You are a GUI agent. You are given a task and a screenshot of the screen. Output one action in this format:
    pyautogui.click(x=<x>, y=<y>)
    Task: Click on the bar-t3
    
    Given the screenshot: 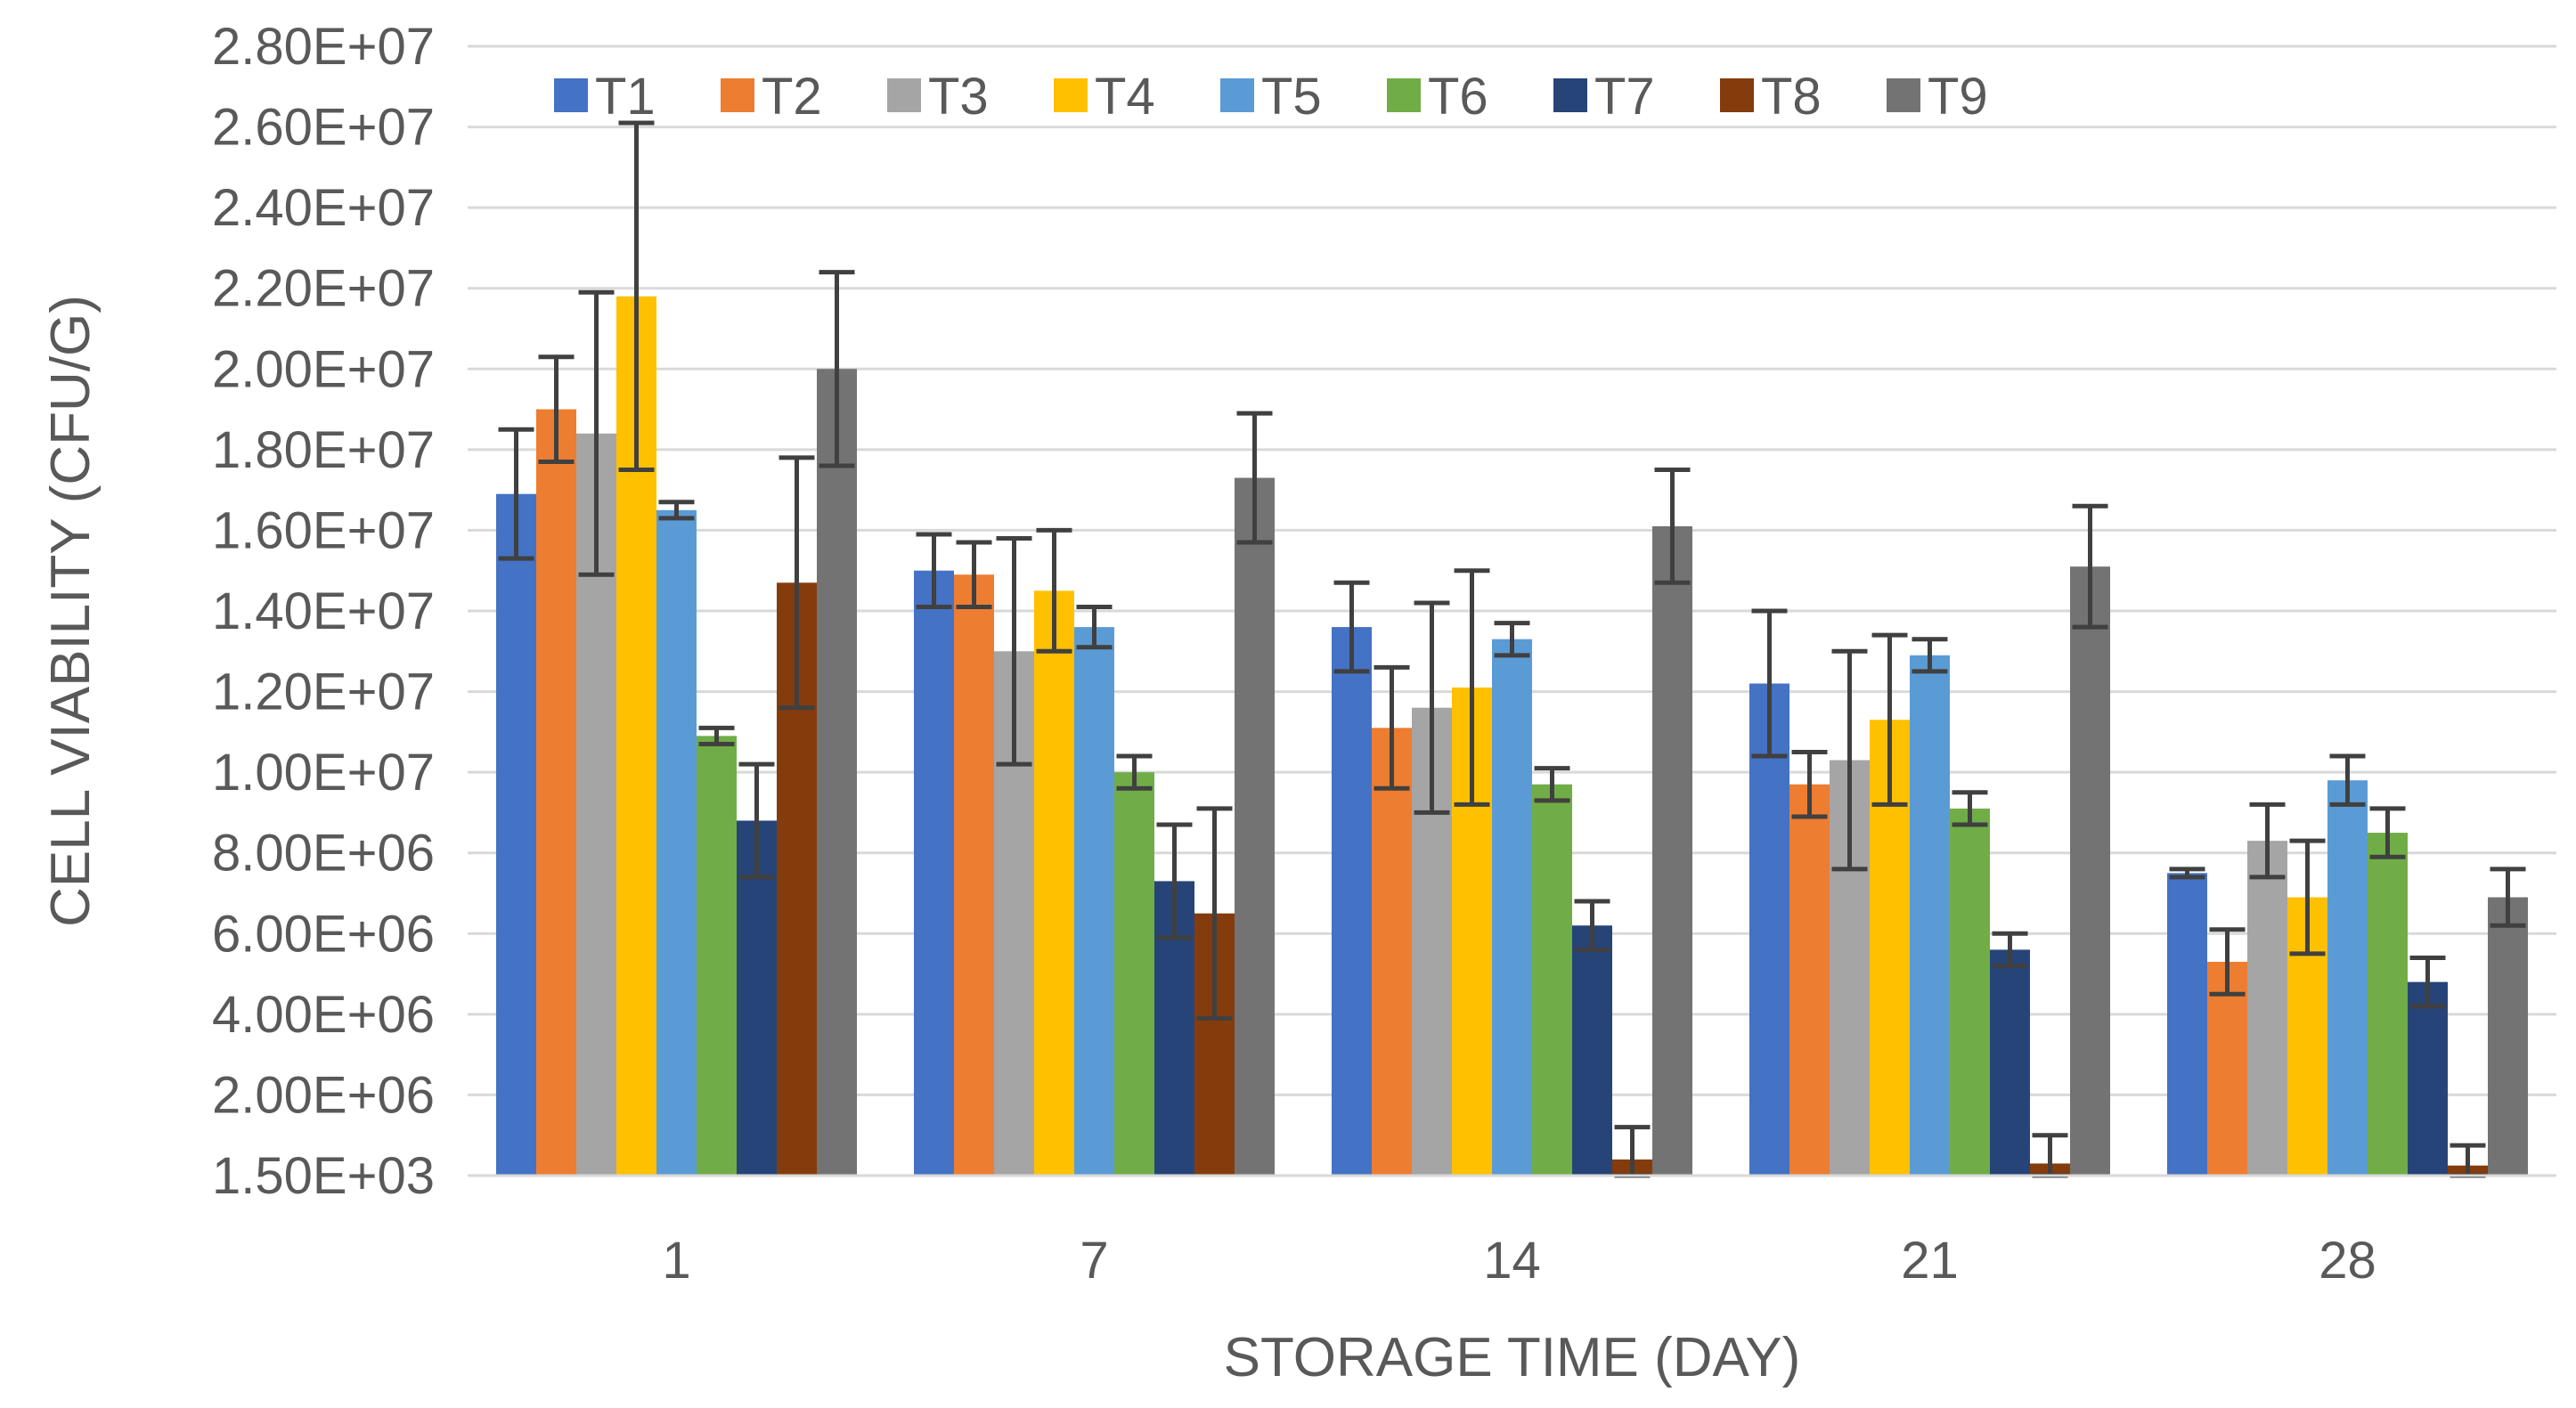 What is the action you would take?
    pyautogui.click(x=2267, y=1008)
    